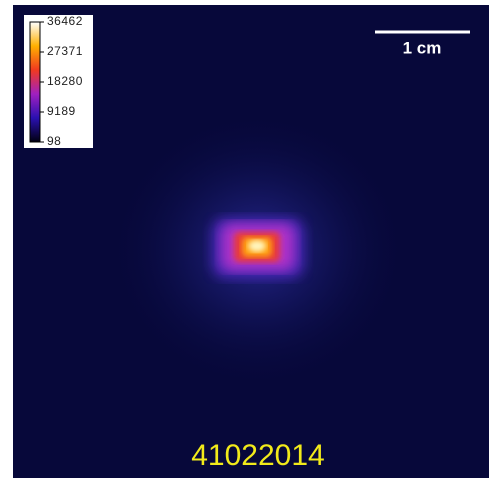 This screenshot has width=492, height=479. What do you see at coordinates (422, 47) in the screenshot?
I see `scale-bar-label: 1 cm` at bounding box center [422, 47].